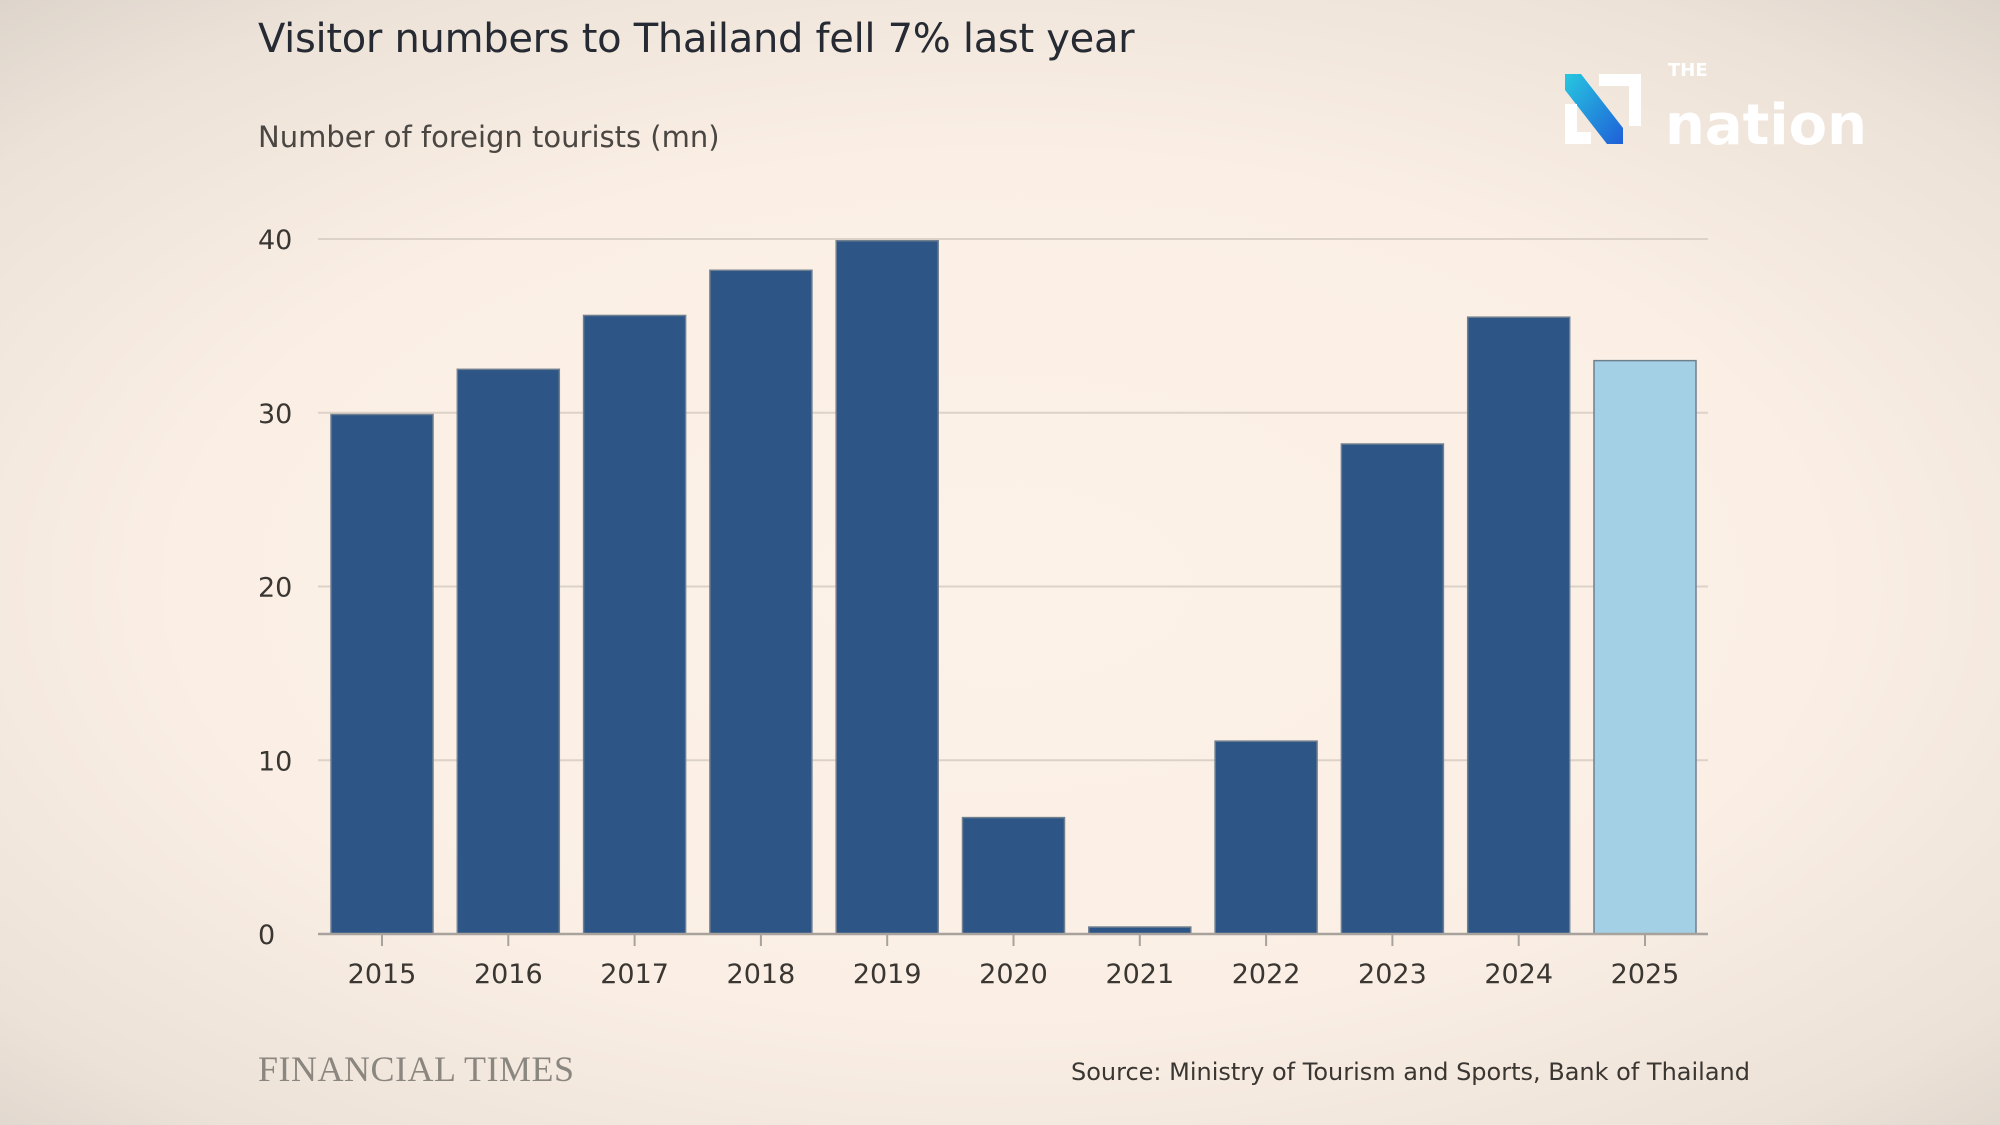 This screenshot has width=2000, height=1125. I want to click on x-tick-label: 2015, so click(382, 974).